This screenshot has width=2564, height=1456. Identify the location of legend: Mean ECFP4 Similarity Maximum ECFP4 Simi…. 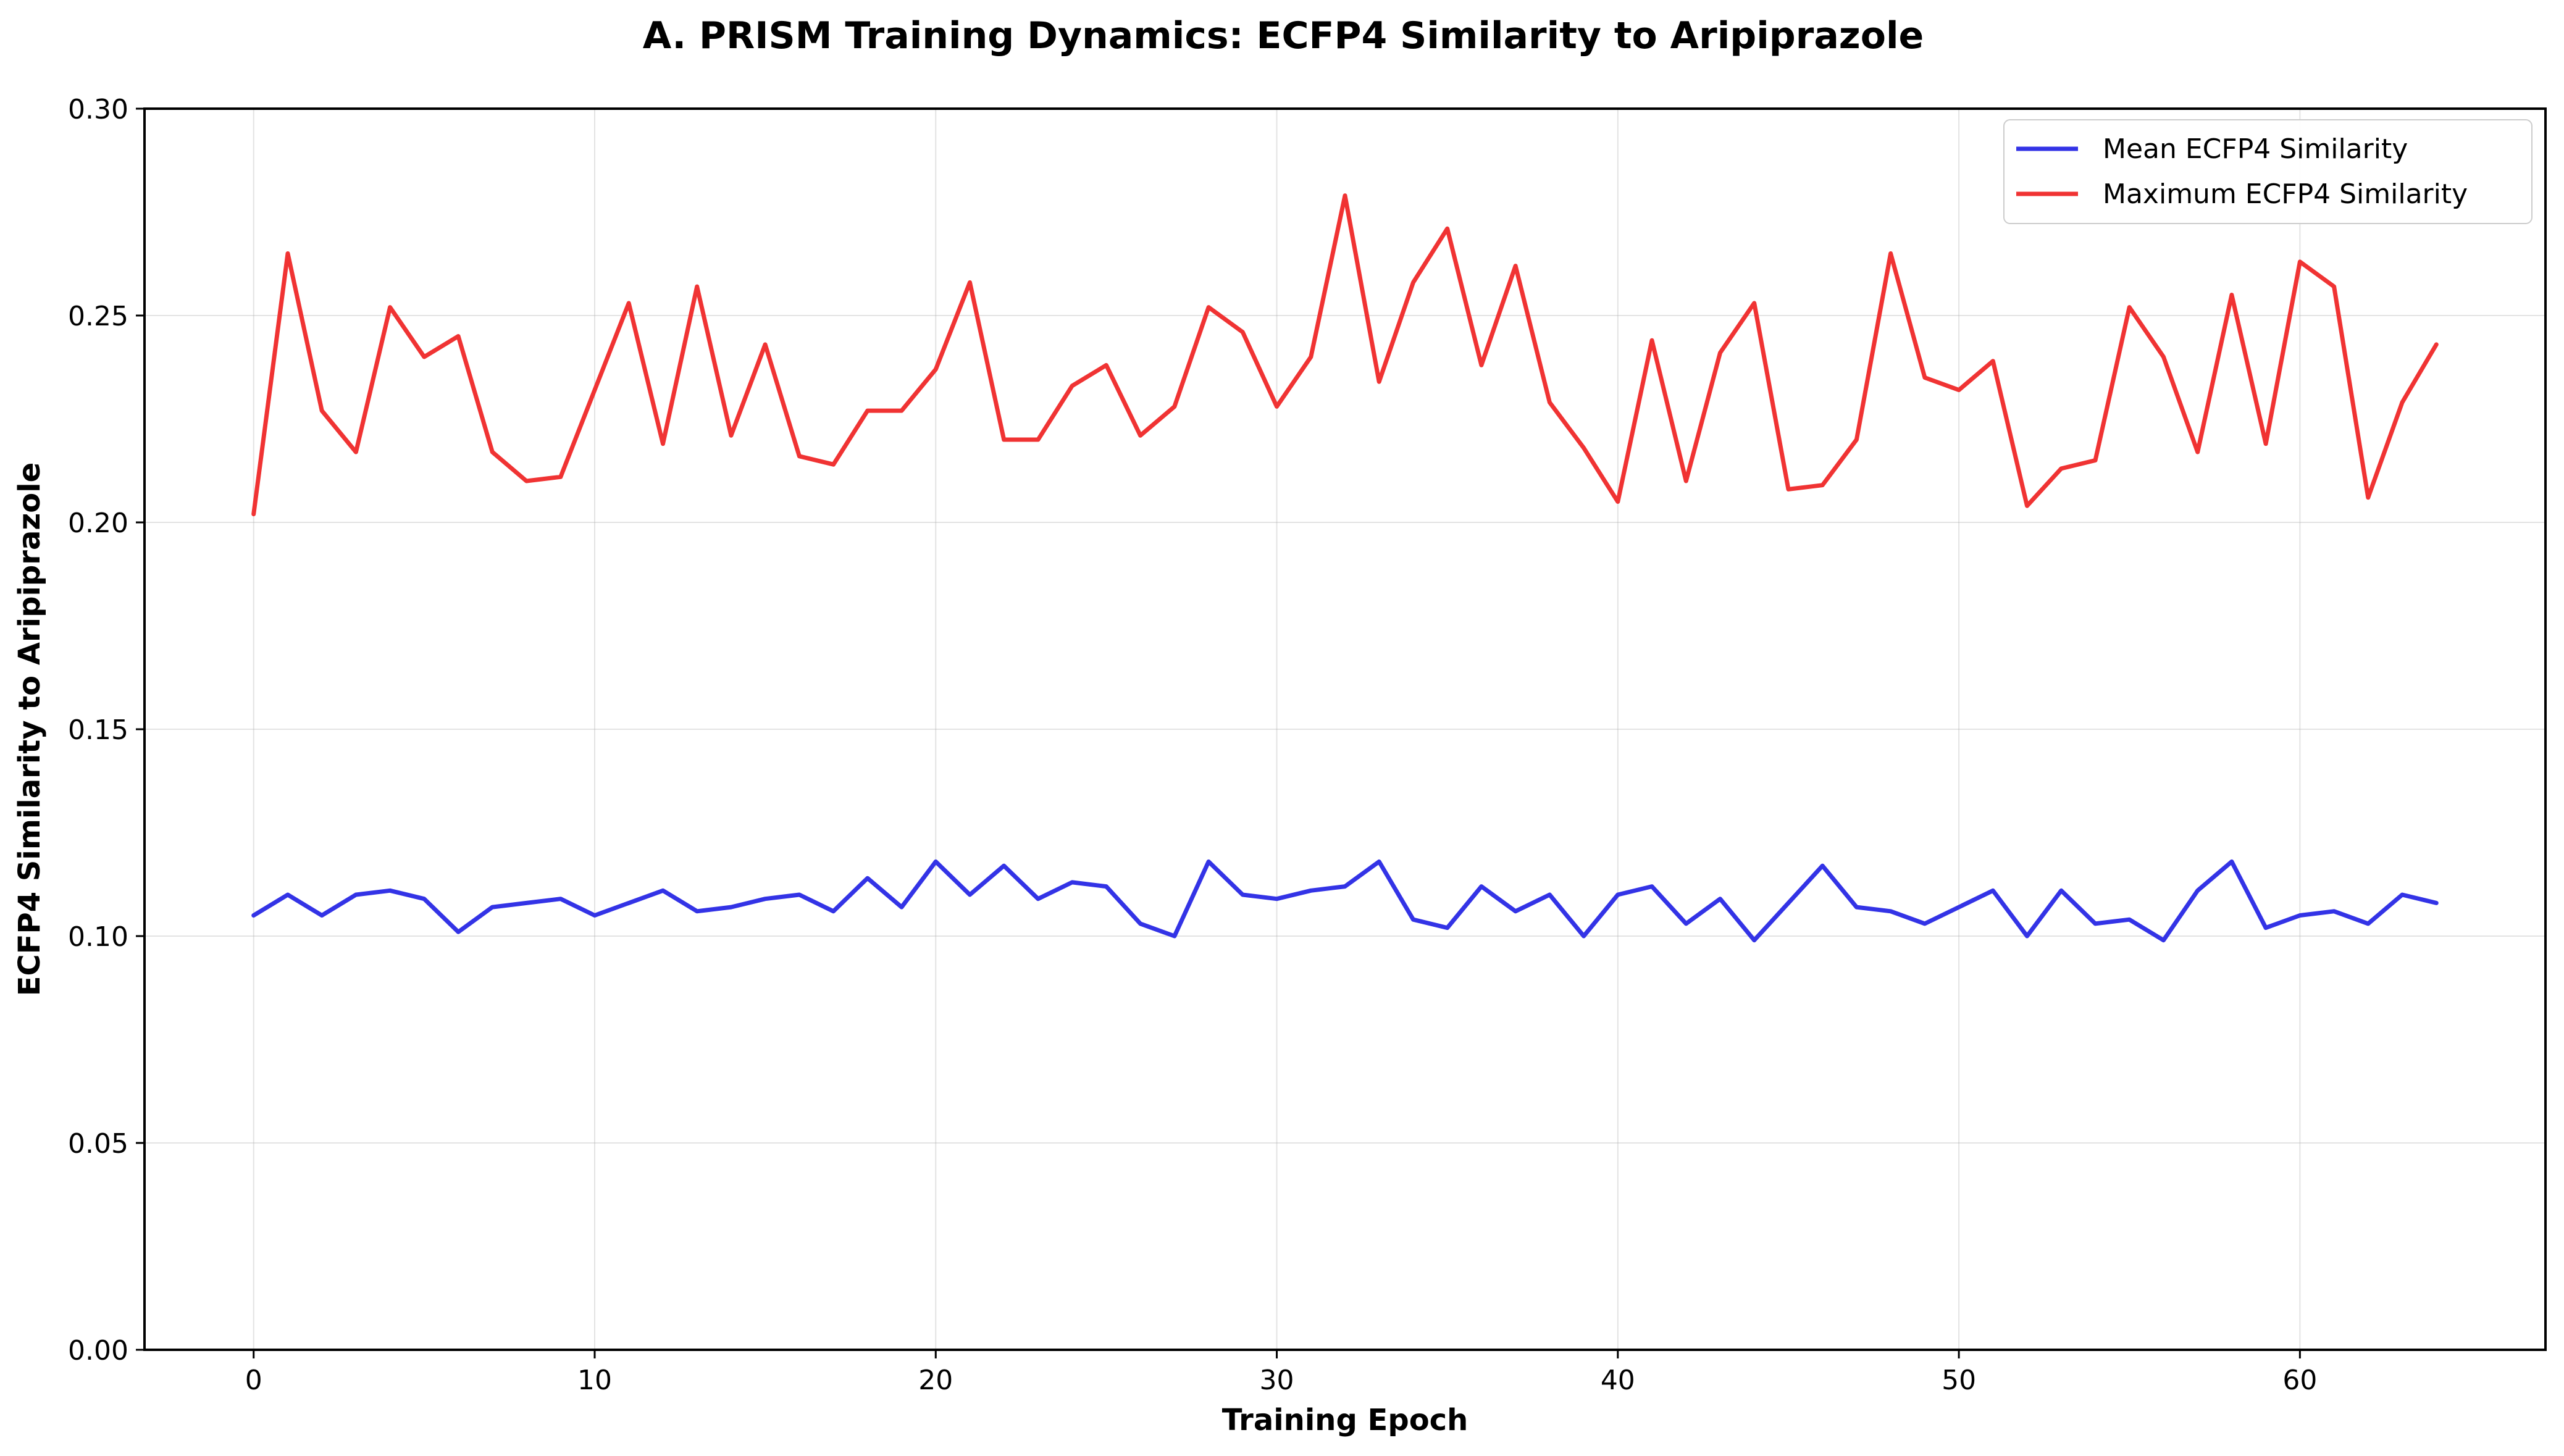
(2268, 171).